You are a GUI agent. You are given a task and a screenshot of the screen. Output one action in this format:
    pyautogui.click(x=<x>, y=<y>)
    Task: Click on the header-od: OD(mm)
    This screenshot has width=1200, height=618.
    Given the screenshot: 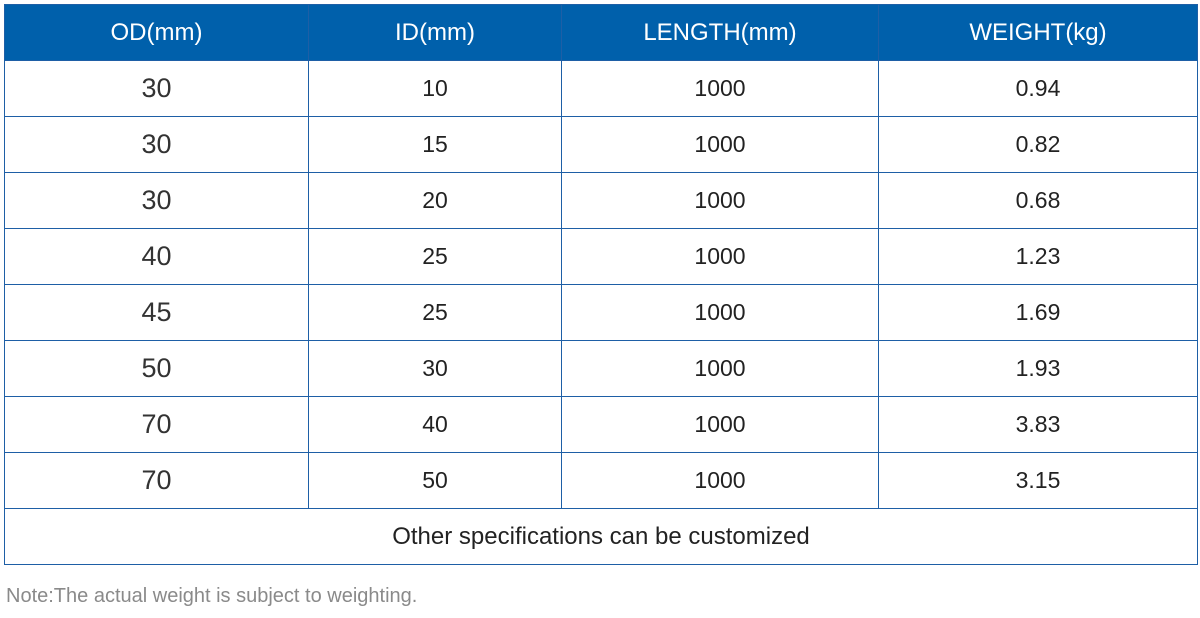 What is the action you would take?
    pyautogui.click(x=156, y=32)
    